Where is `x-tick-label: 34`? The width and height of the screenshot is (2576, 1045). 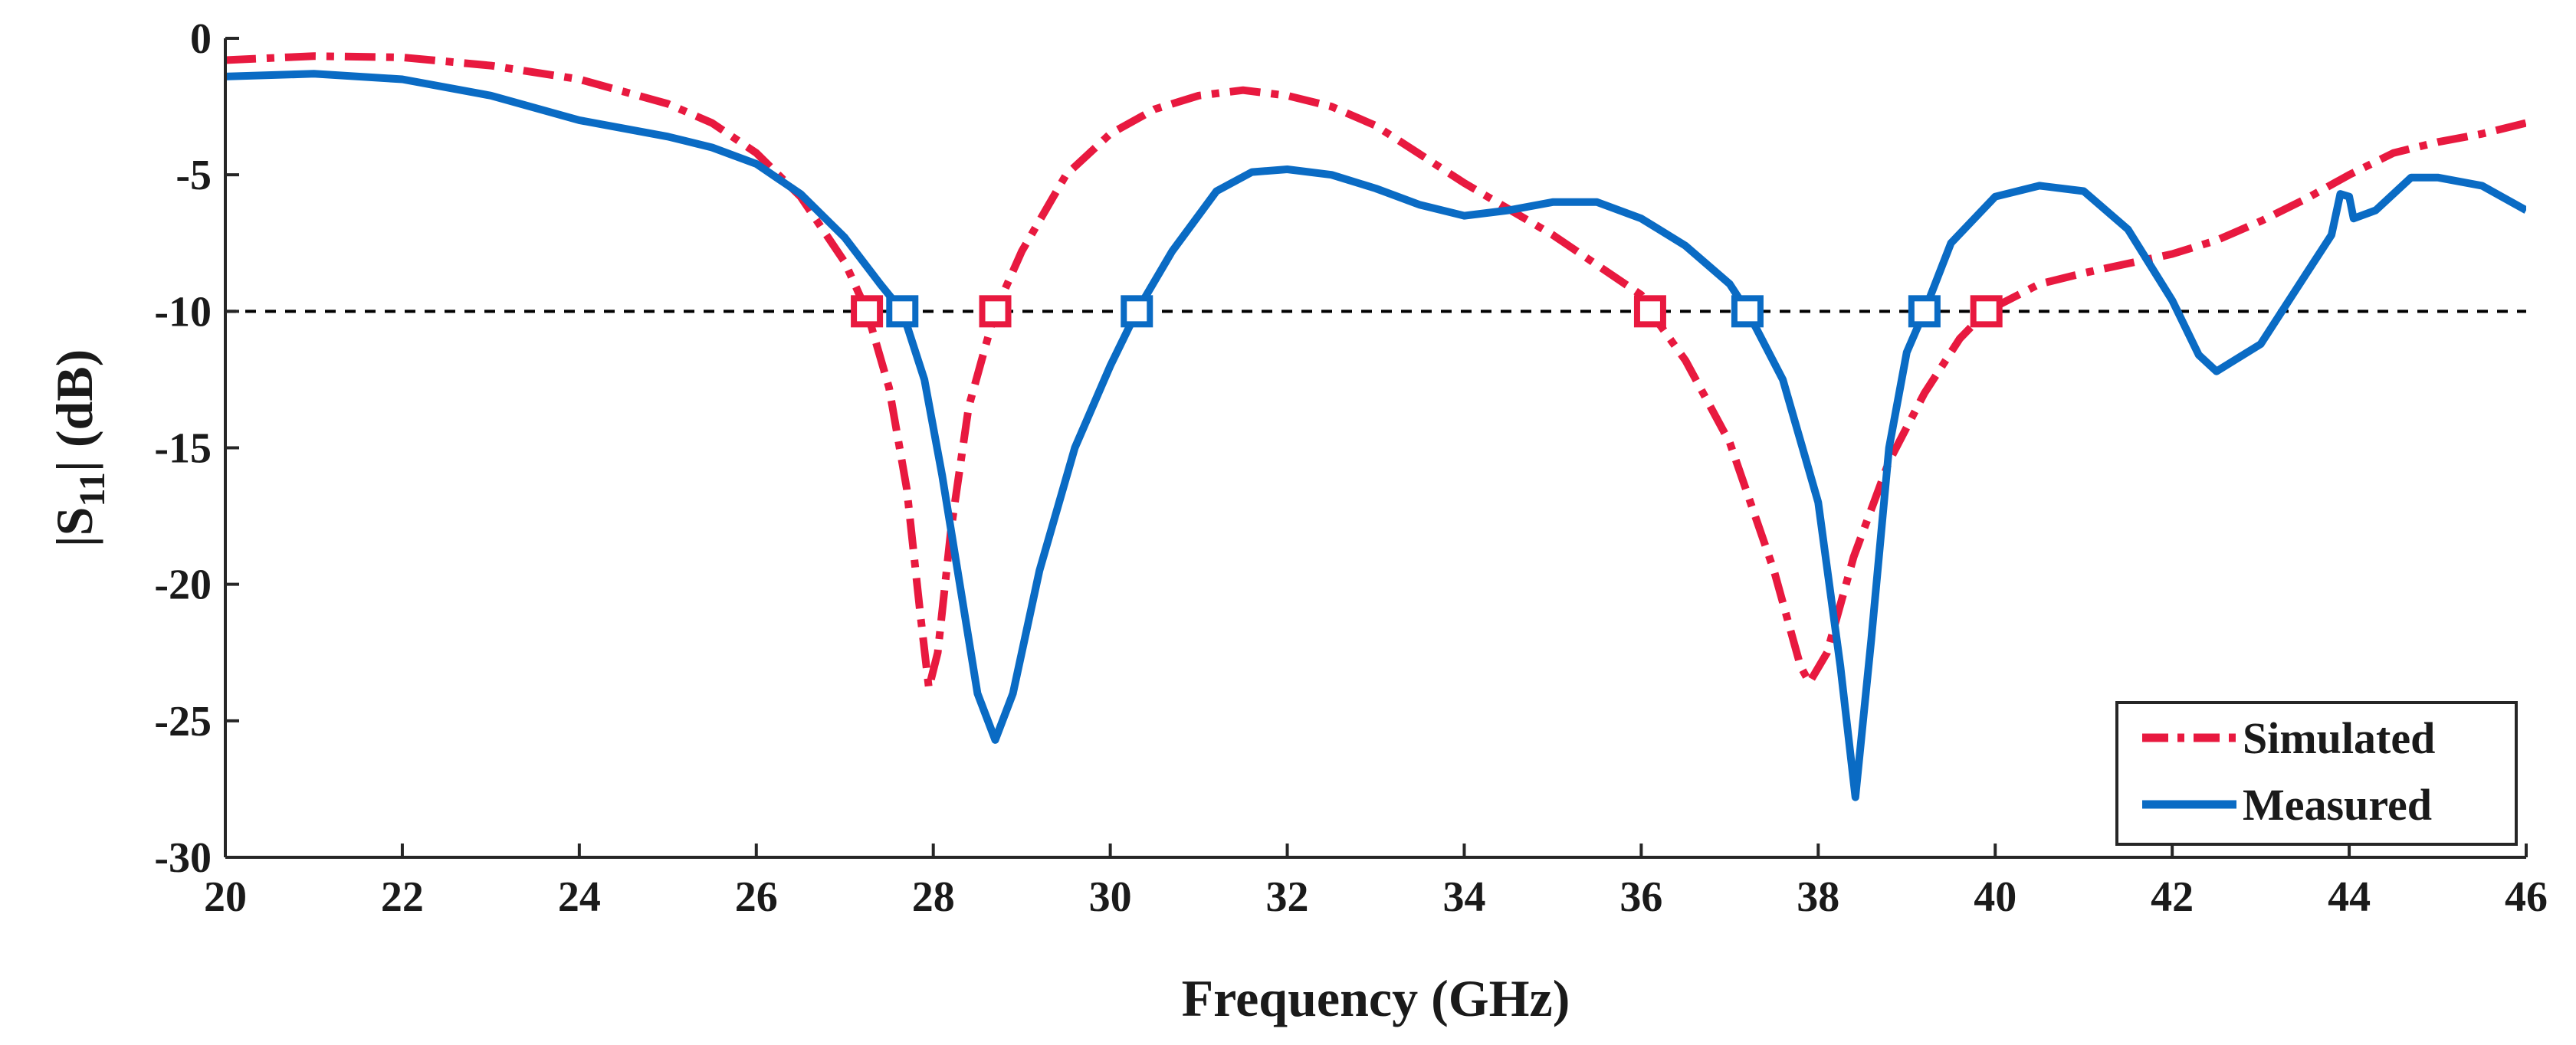 x-tick-label: 34 is located at coordinates (1463, 897).